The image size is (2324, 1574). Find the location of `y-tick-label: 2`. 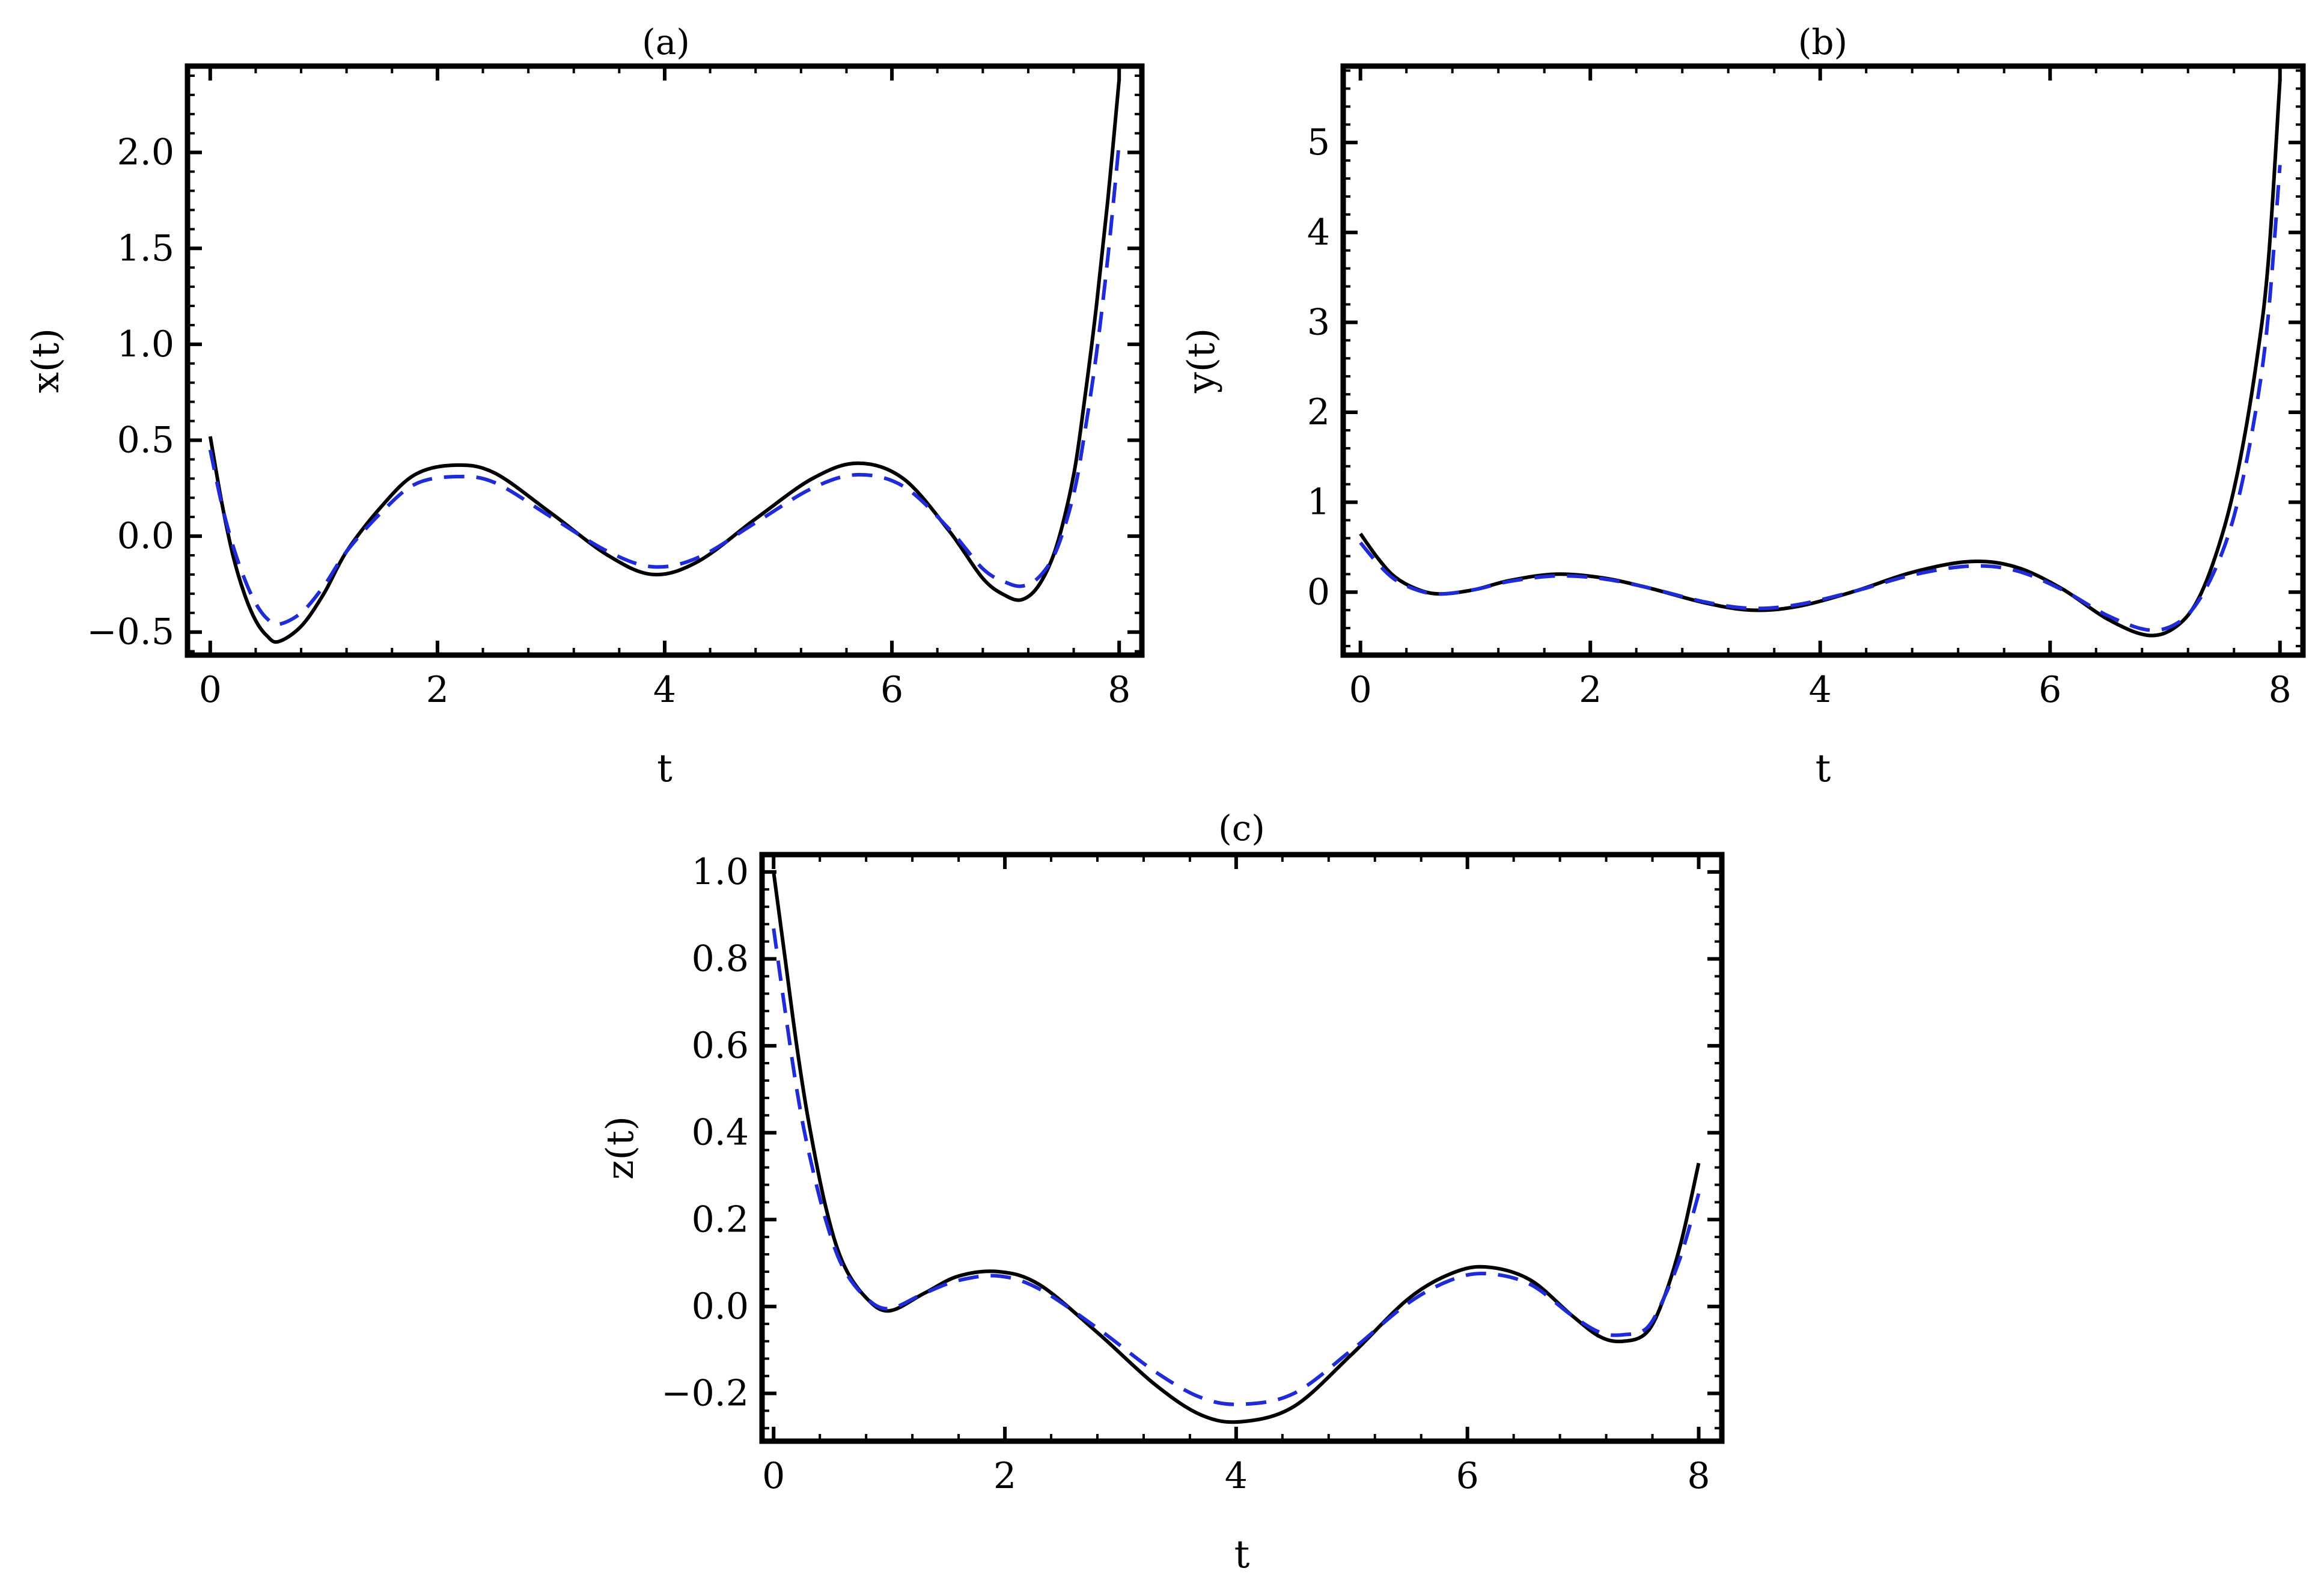

y-tick-label: 2 is located at coordinates (1318, 412).